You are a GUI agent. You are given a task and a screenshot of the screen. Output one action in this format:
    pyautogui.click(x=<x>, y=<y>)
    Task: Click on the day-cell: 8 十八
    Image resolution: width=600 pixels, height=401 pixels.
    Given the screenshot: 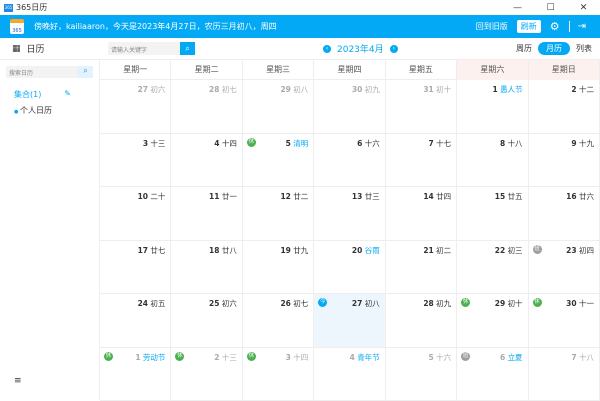 What is the action you would take?
    pyautogui.click(x=492, y=161)
    